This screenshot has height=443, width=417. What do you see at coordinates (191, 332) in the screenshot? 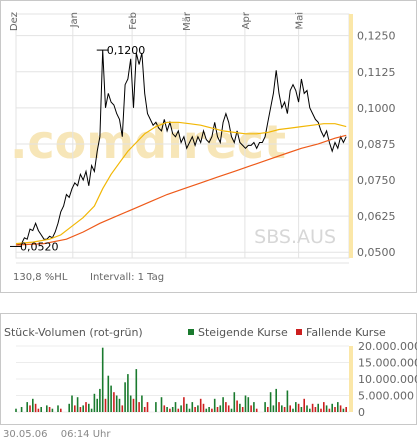
I see `legend-swatch` at bounding box center [191, 332].